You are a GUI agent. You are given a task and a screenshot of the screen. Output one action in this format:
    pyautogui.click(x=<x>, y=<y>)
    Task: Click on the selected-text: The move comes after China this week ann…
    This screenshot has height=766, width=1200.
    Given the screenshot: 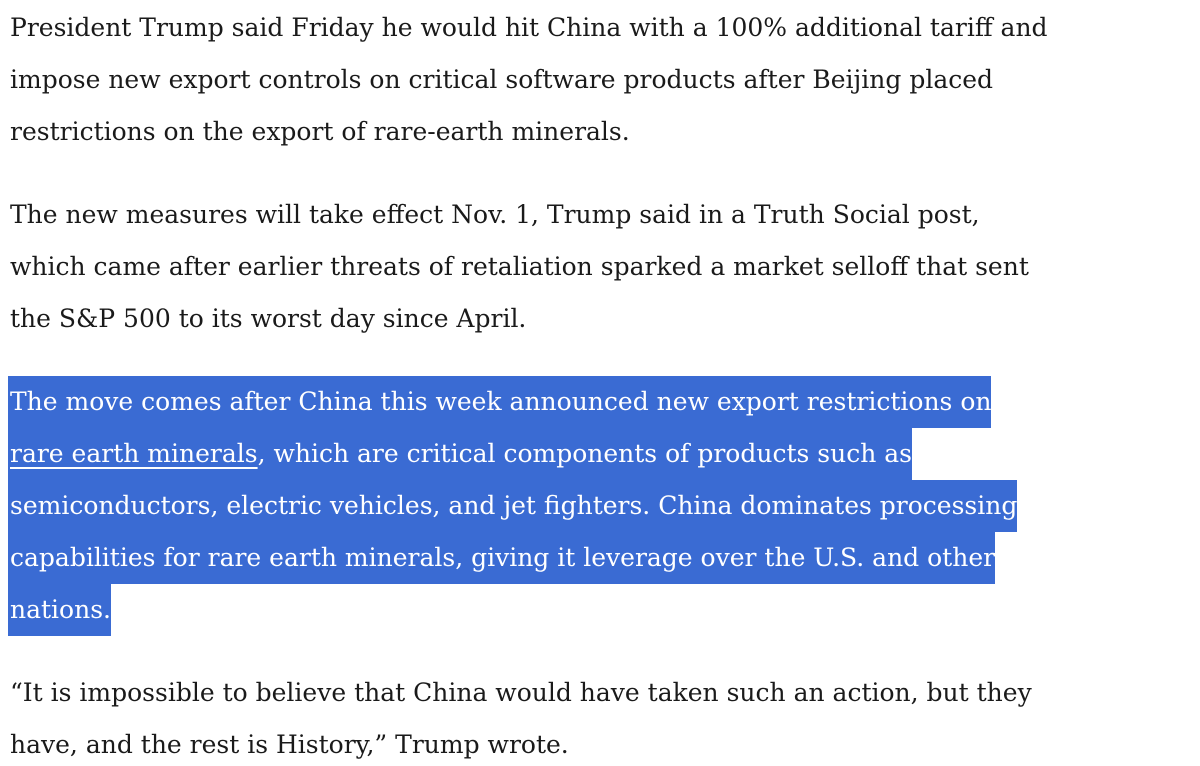 What is the action you would take?
    pyautogui.click(x=500, y=402)
    